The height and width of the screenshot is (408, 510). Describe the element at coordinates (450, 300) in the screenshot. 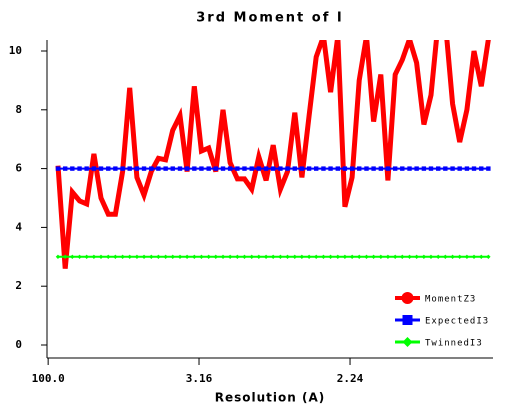

I see `legend-label: MomentZ3` at that location.